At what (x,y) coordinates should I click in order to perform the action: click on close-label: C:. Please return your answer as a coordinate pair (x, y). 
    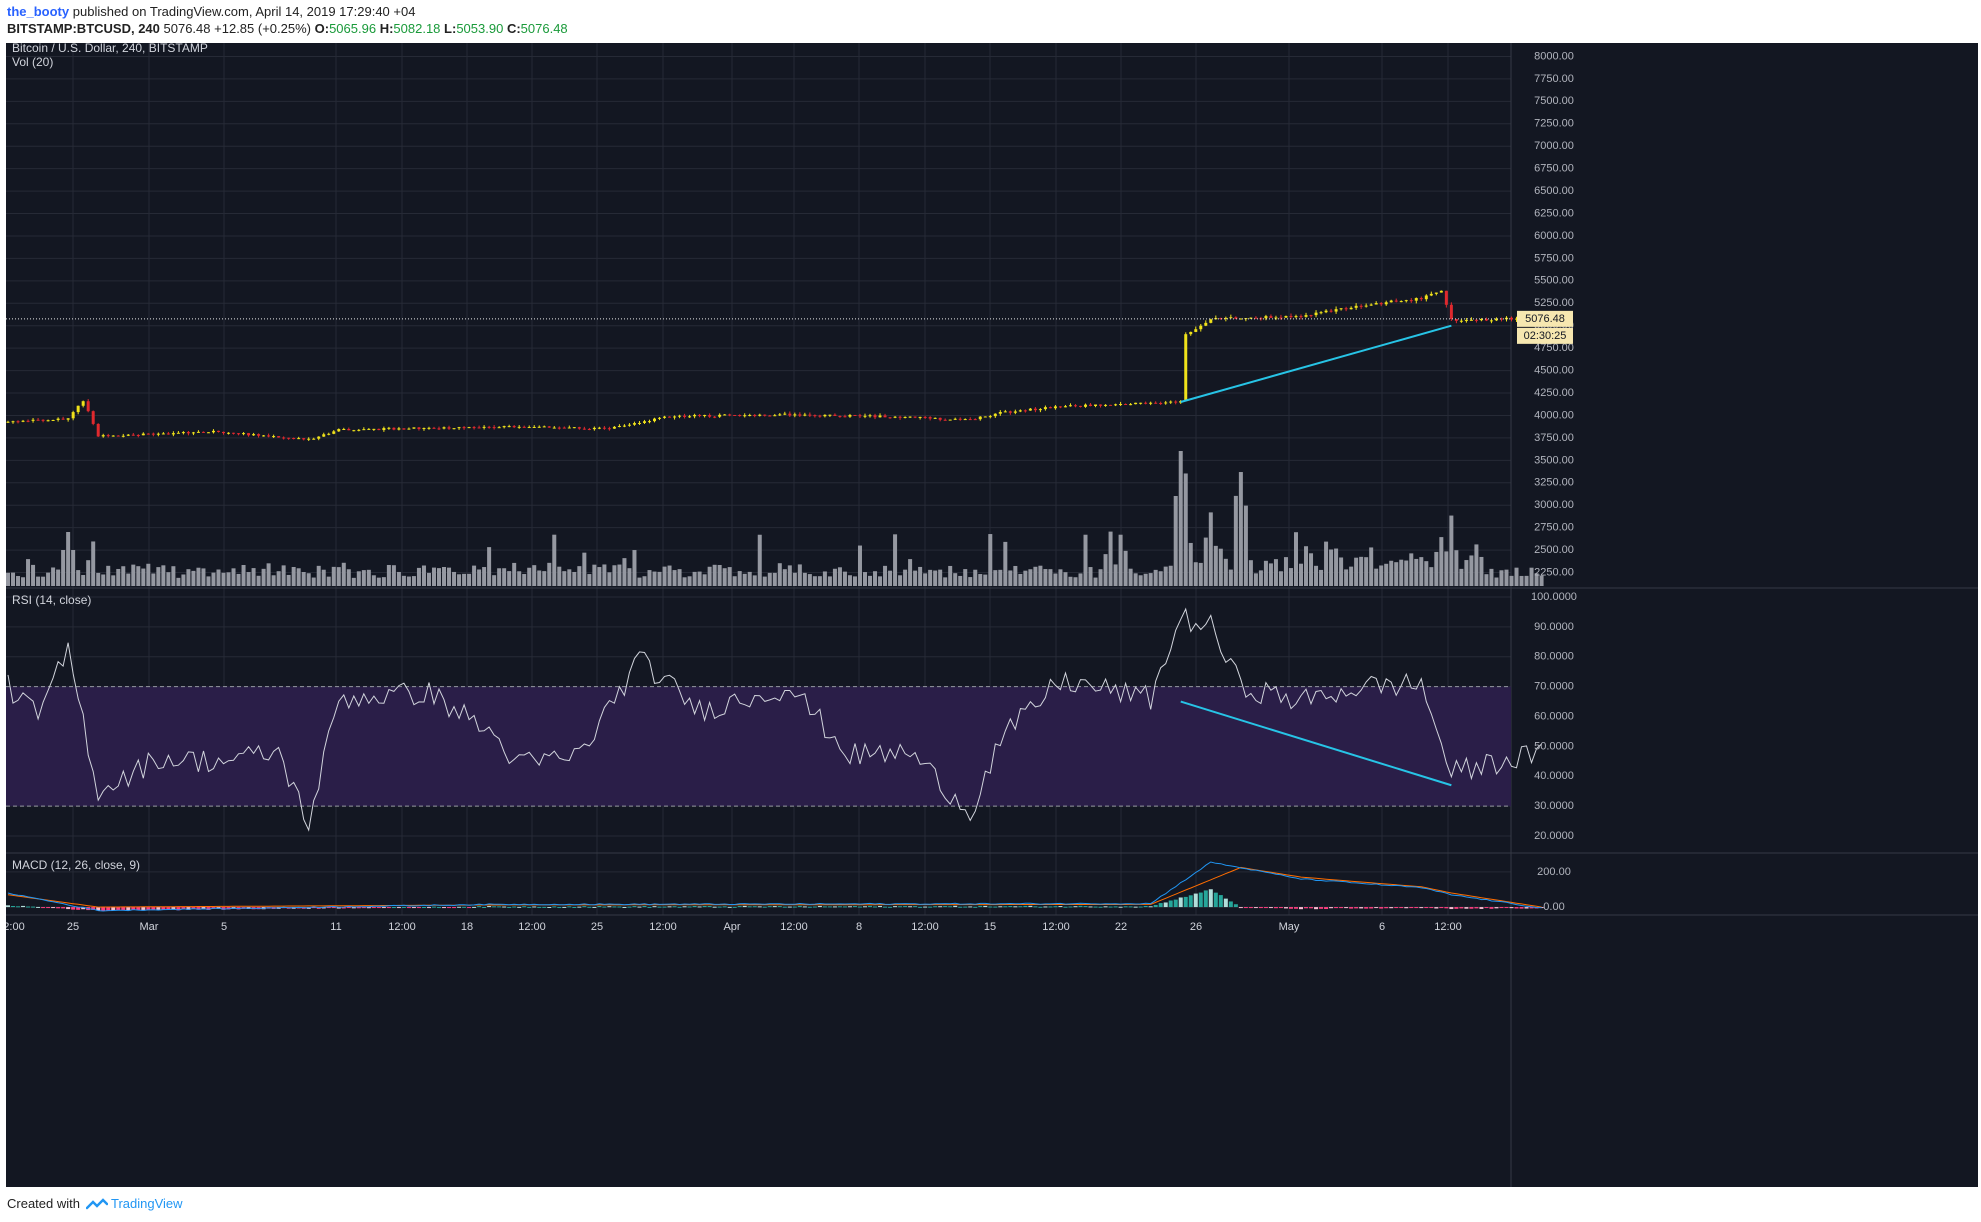
    Looking at the image, I should click on (513, 28).